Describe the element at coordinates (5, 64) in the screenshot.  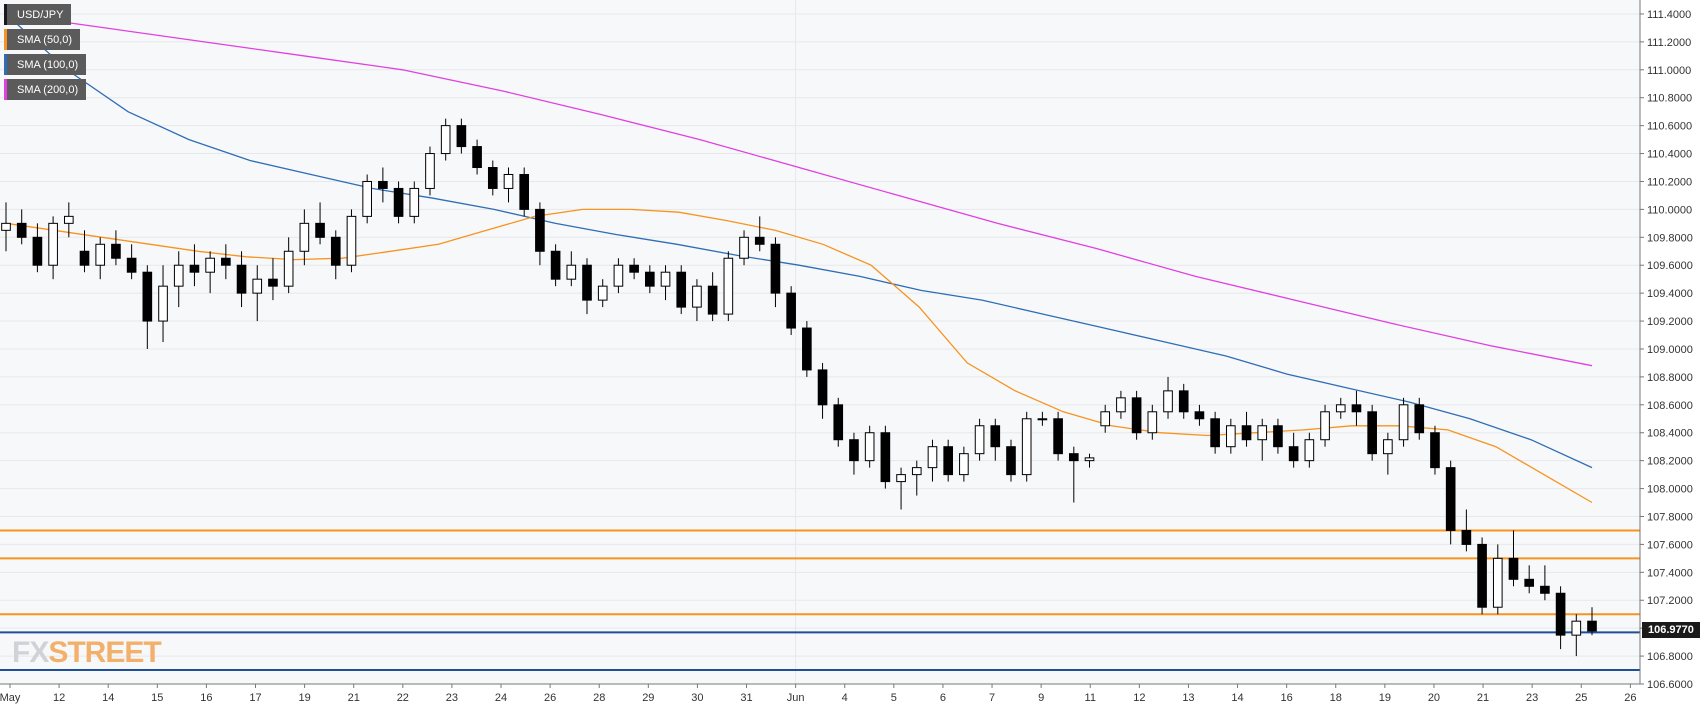
I see `sma100-swatch` at that location.